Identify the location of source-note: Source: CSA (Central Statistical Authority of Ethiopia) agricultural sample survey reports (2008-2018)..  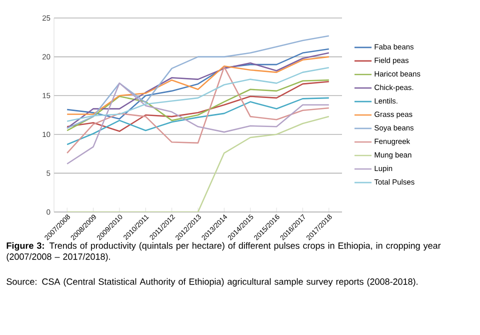
(212, 282).